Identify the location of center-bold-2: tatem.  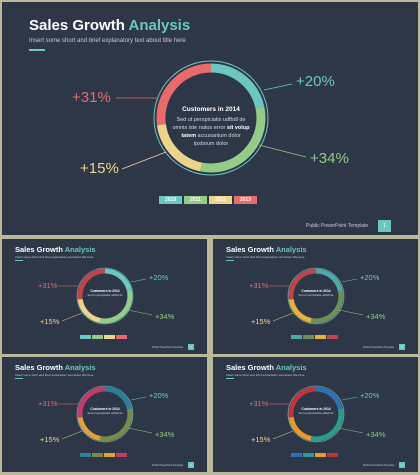
(189, 136).